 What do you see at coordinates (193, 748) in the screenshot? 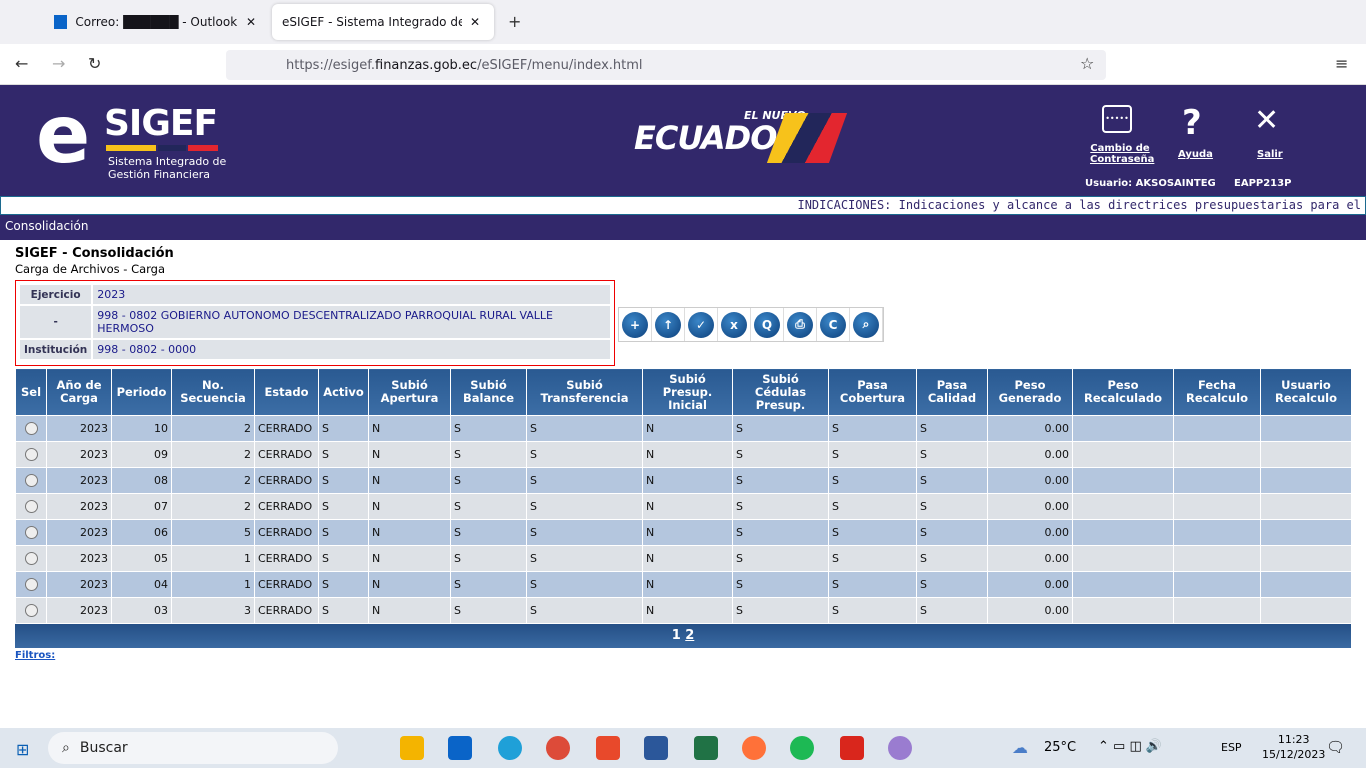
I see `taskbar-search: ⌕ Buscar` at bounding box center [193, 748].